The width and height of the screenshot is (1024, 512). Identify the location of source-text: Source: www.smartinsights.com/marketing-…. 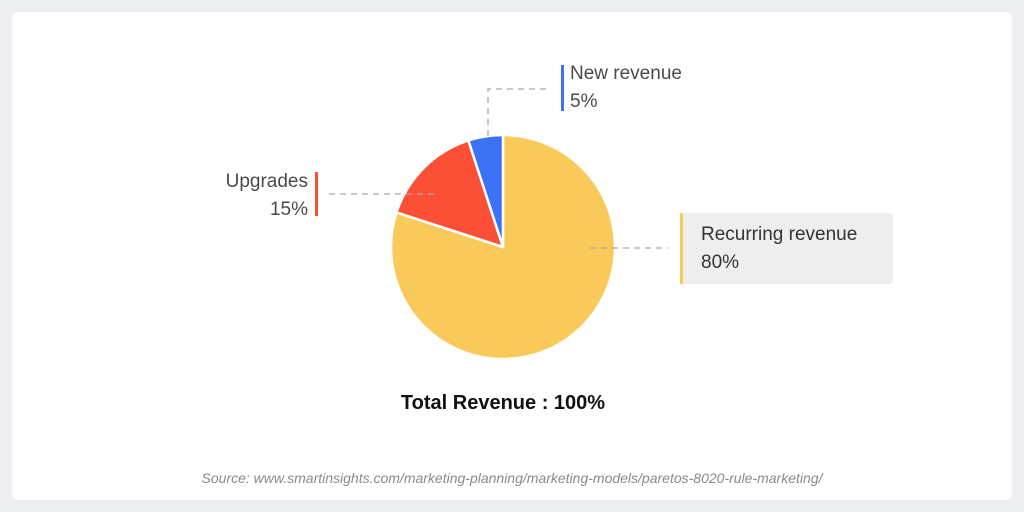
(512, 478).